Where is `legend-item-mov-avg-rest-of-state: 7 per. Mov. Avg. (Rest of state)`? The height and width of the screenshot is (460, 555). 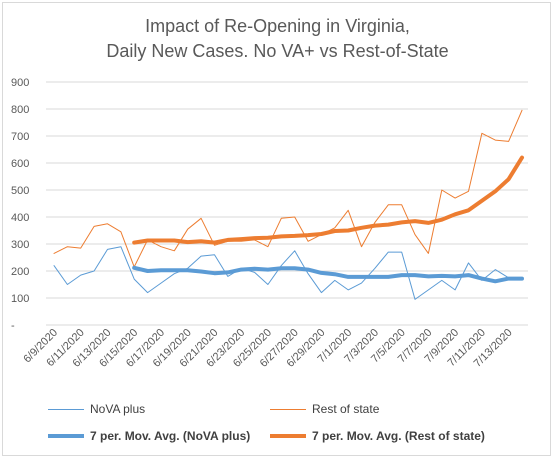 legend-item-mov-avg-rest-of-state: 7 per. Mov. Avg. (Rest of state) is located at coordinates (377, 436).